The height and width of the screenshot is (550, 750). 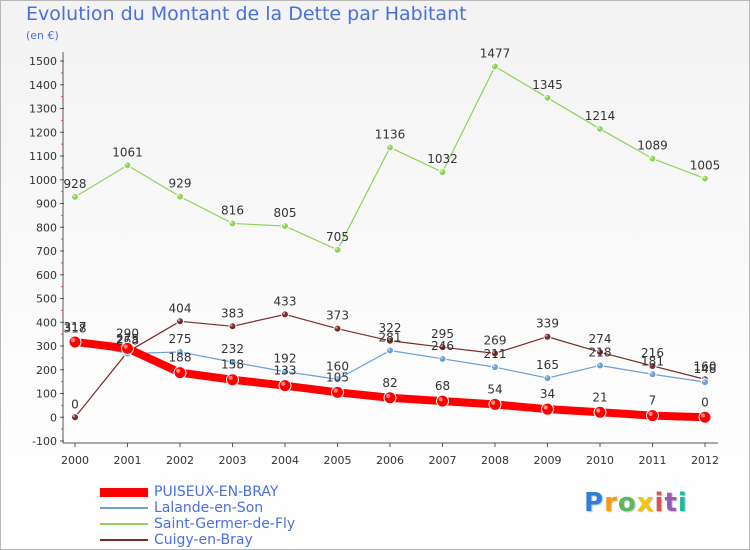 What do you see at coordinates (653, 460) in the screenshot?
I see `x-tick-label: 2011` at bounding box center [653, 460].